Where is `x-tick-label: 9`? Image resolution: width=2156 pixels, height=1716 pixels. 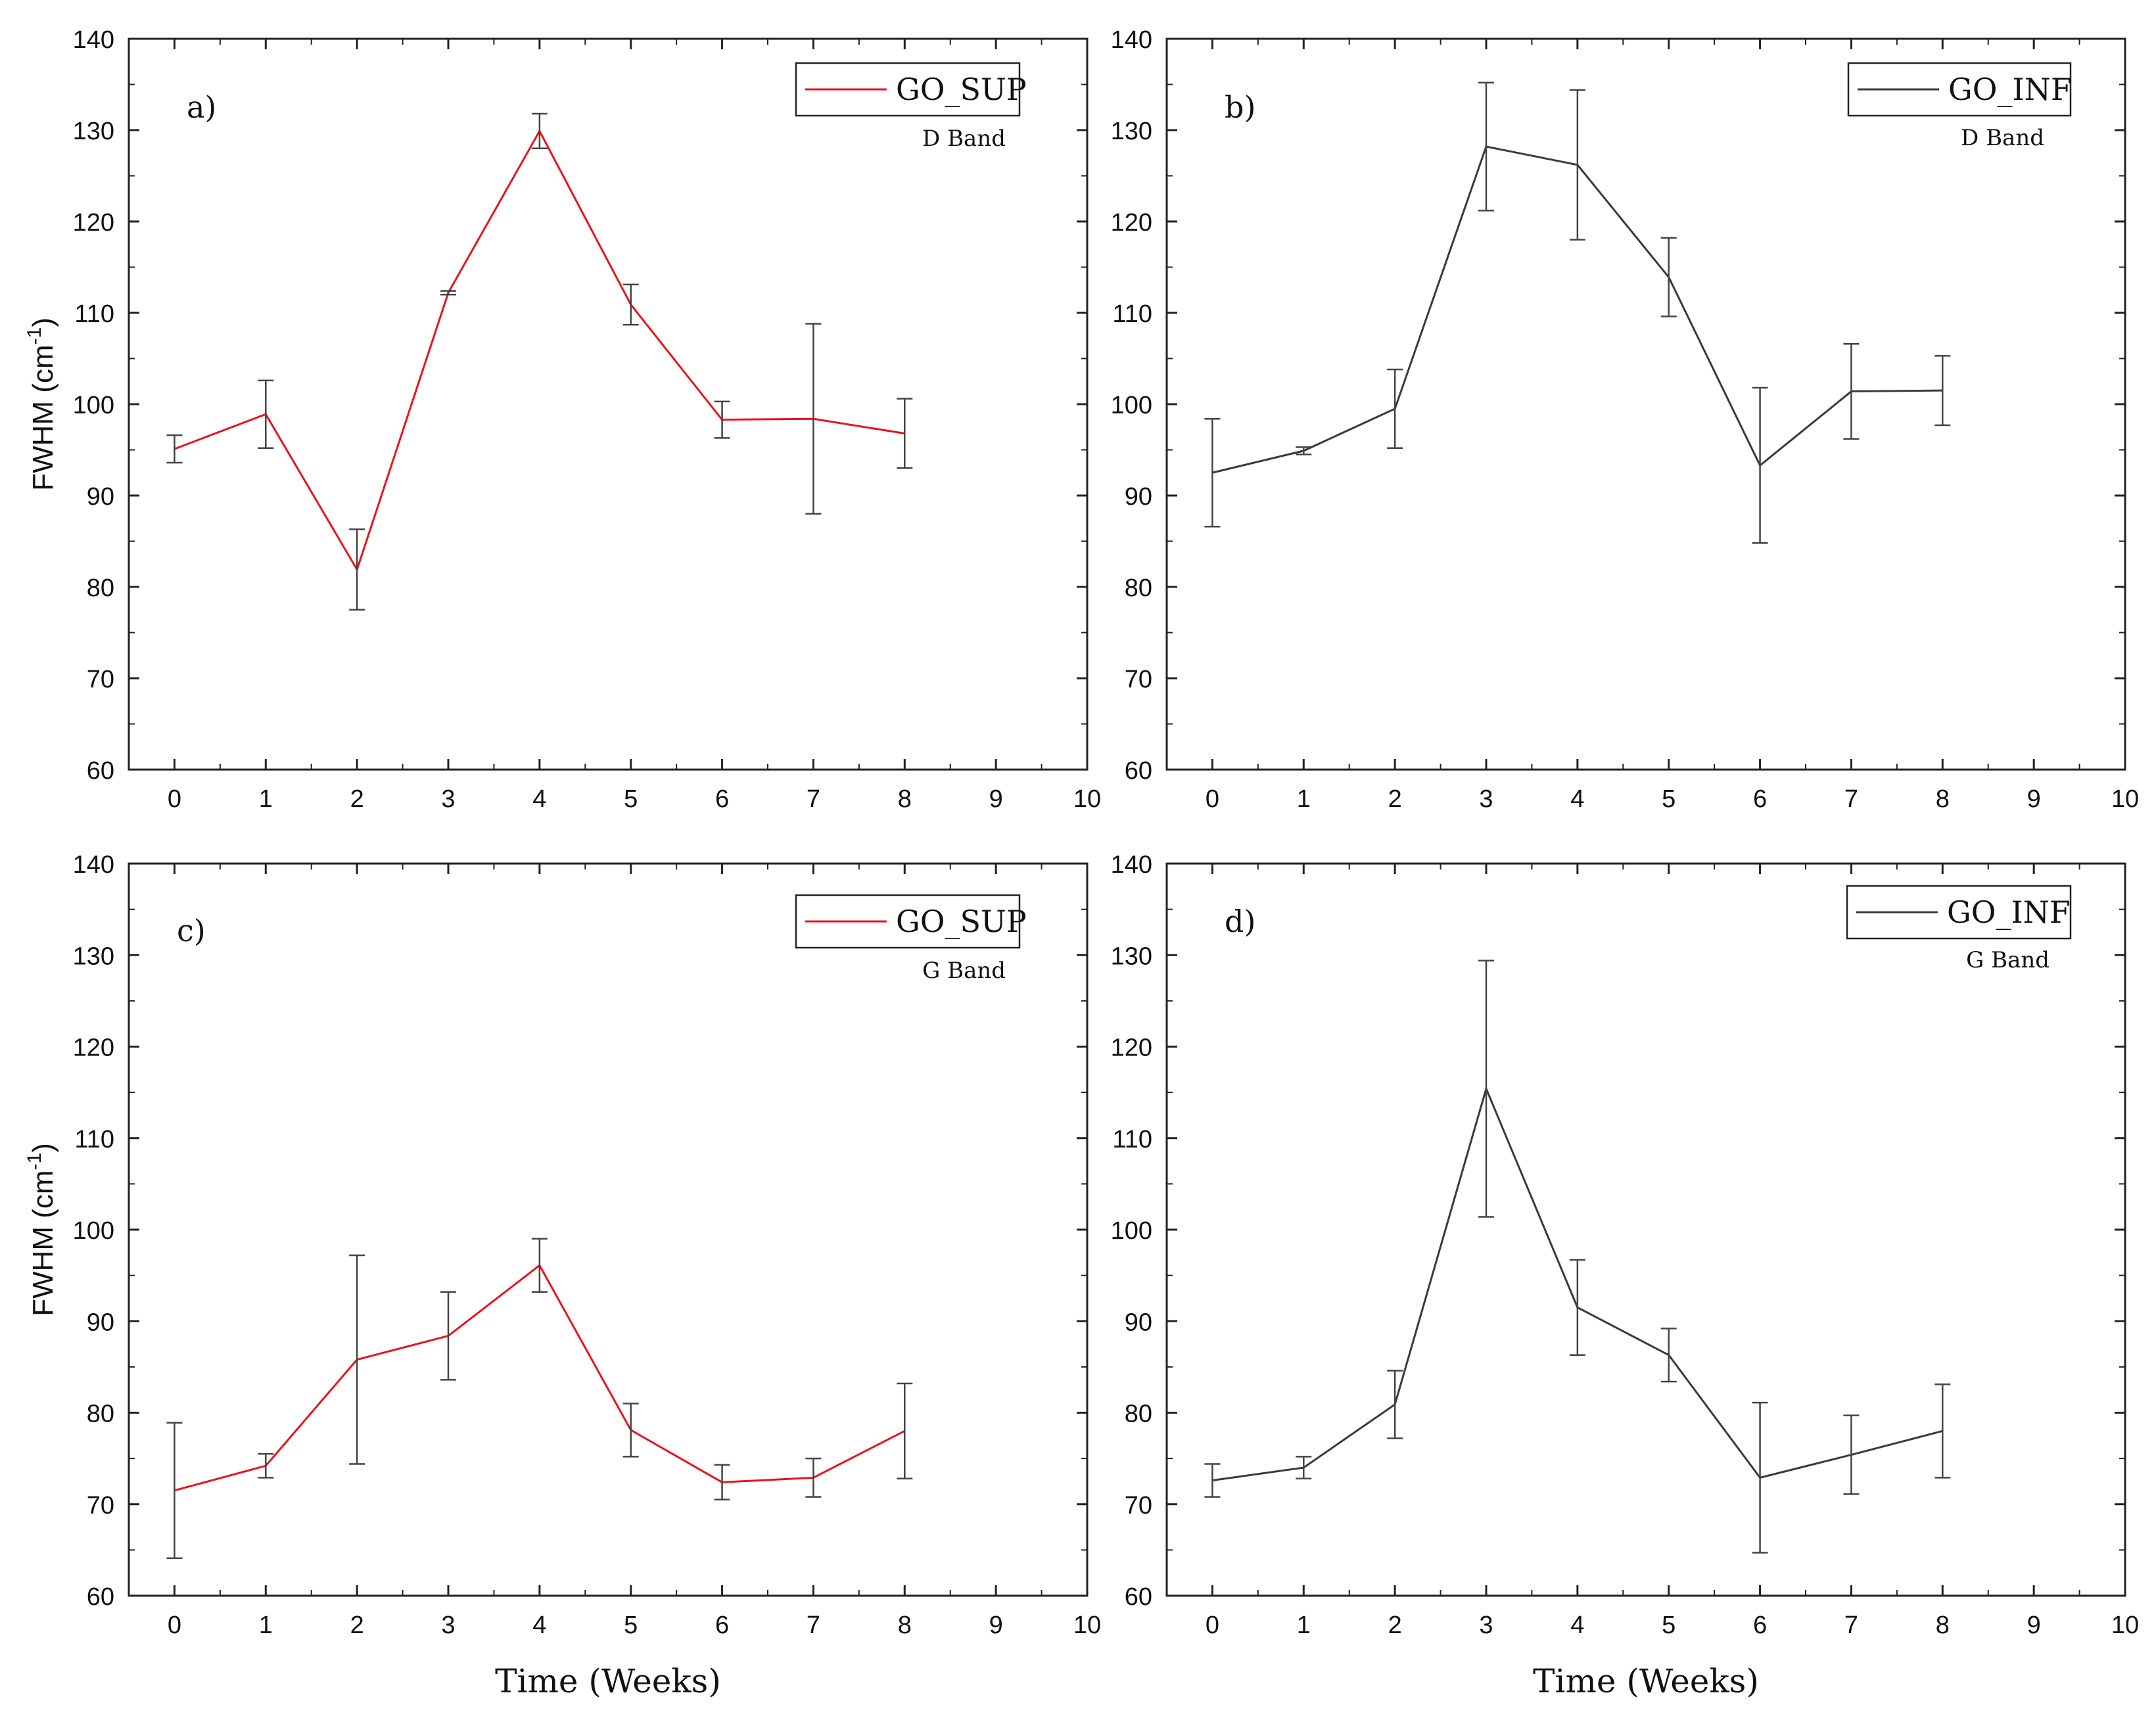 x-tick-label: 9 is located at coordinates (996, 1625).